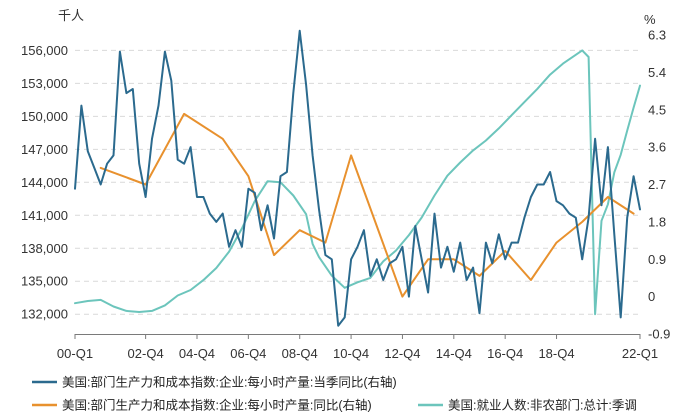 This screenshot has width=691, height=418. I want to click on x-tick-label: 02-Q4, so click(146, 353).